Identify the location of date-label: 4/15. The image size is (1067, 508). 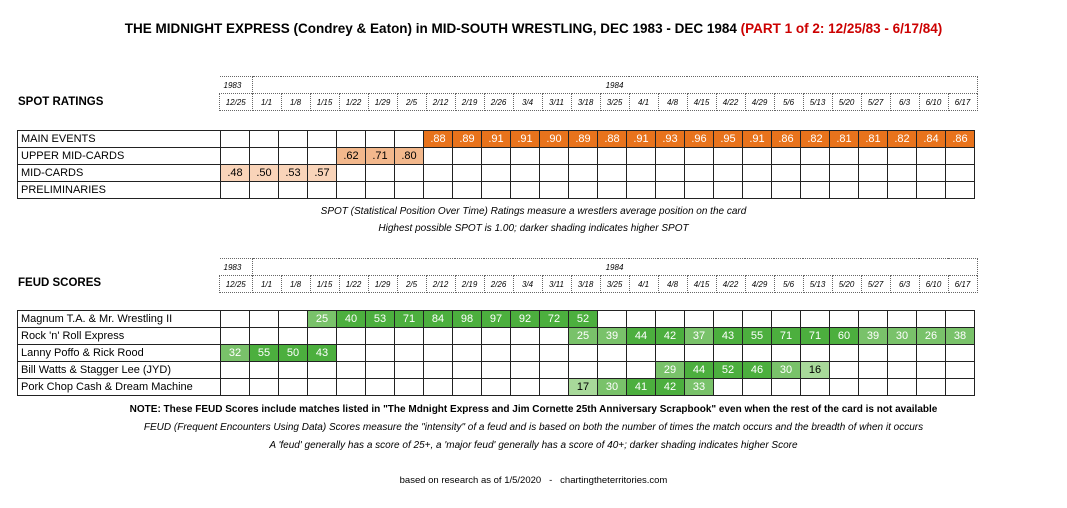
(701, 284).